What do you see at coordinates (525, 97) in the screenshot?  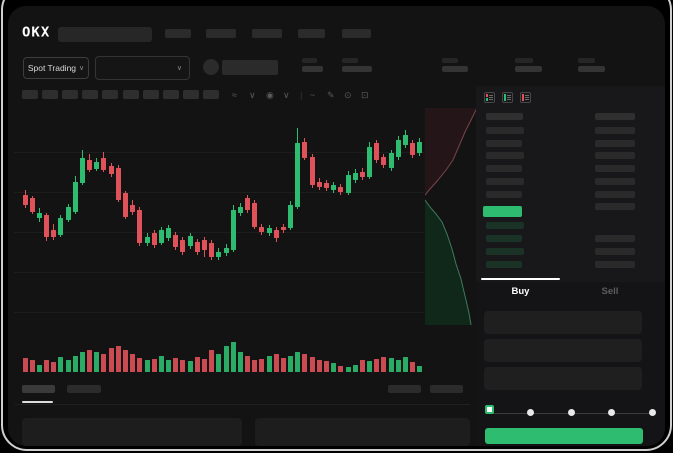 I see `book-asks-view-icon` at bounding box center [525, 97].